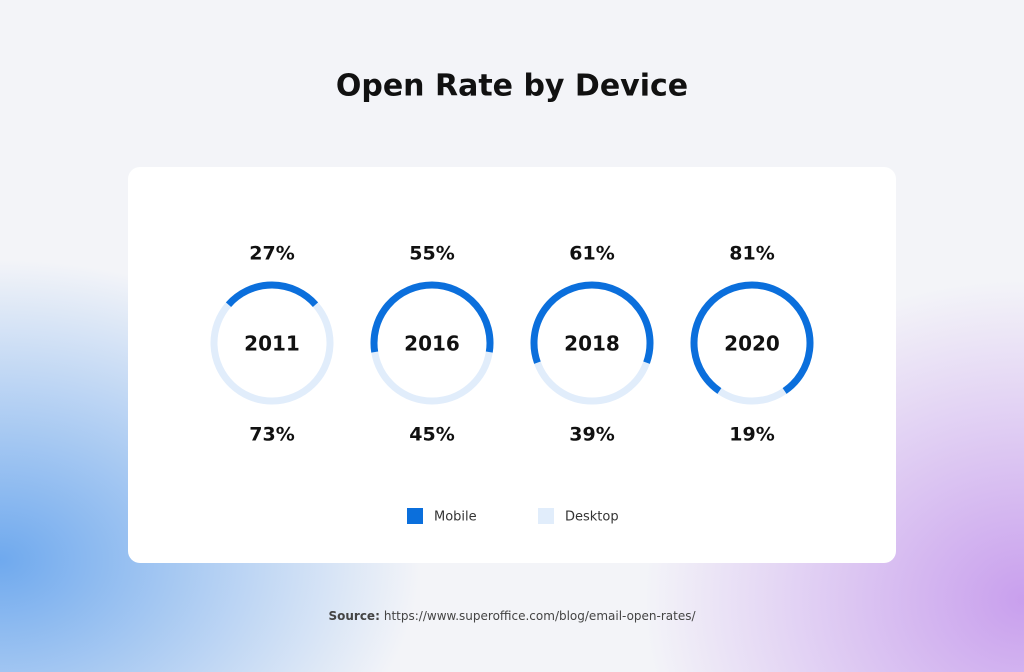  What do you see at coordinates (271, 435) in the screenshot?
I see `desktop-label: 73%` at bounding box center [271, 435].